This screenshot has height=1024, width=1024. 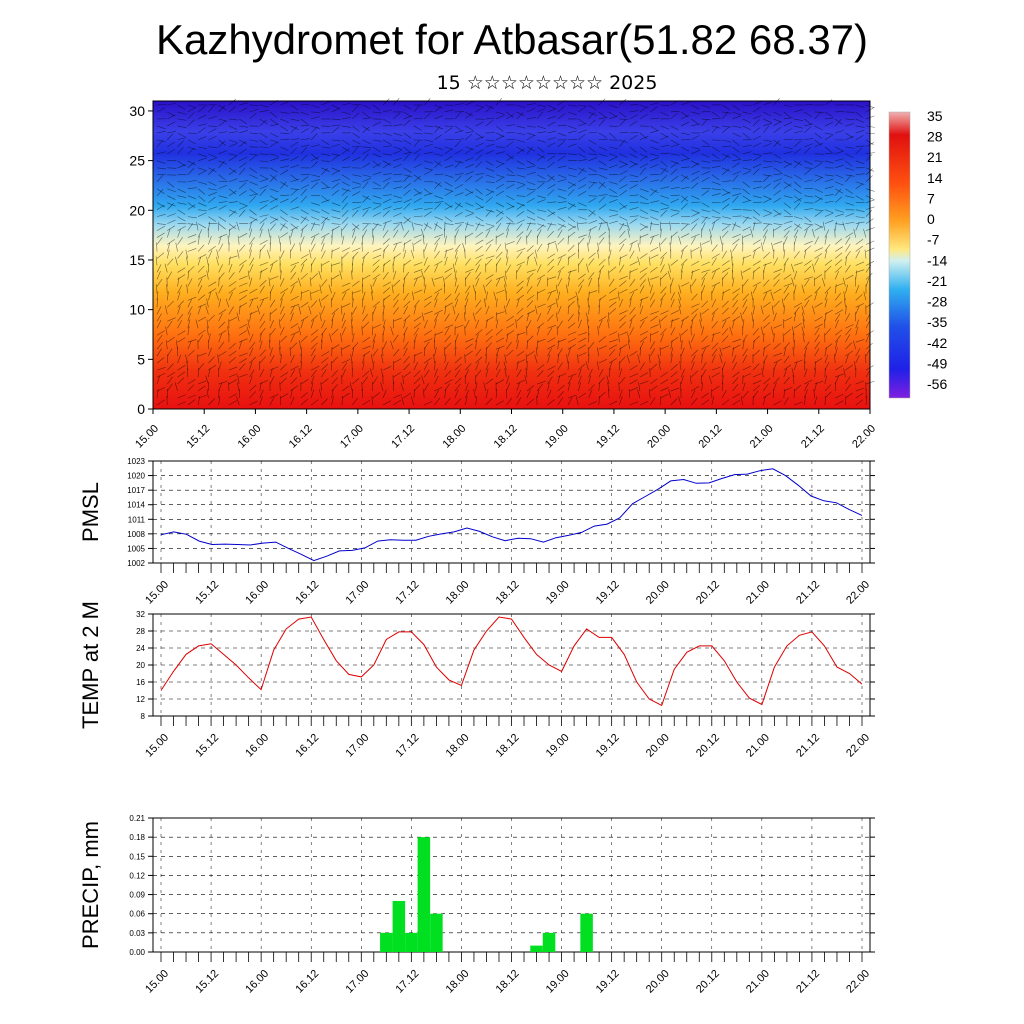 I want to click on xsec-xtick-label: 18.12, so click(x=506, y=437).